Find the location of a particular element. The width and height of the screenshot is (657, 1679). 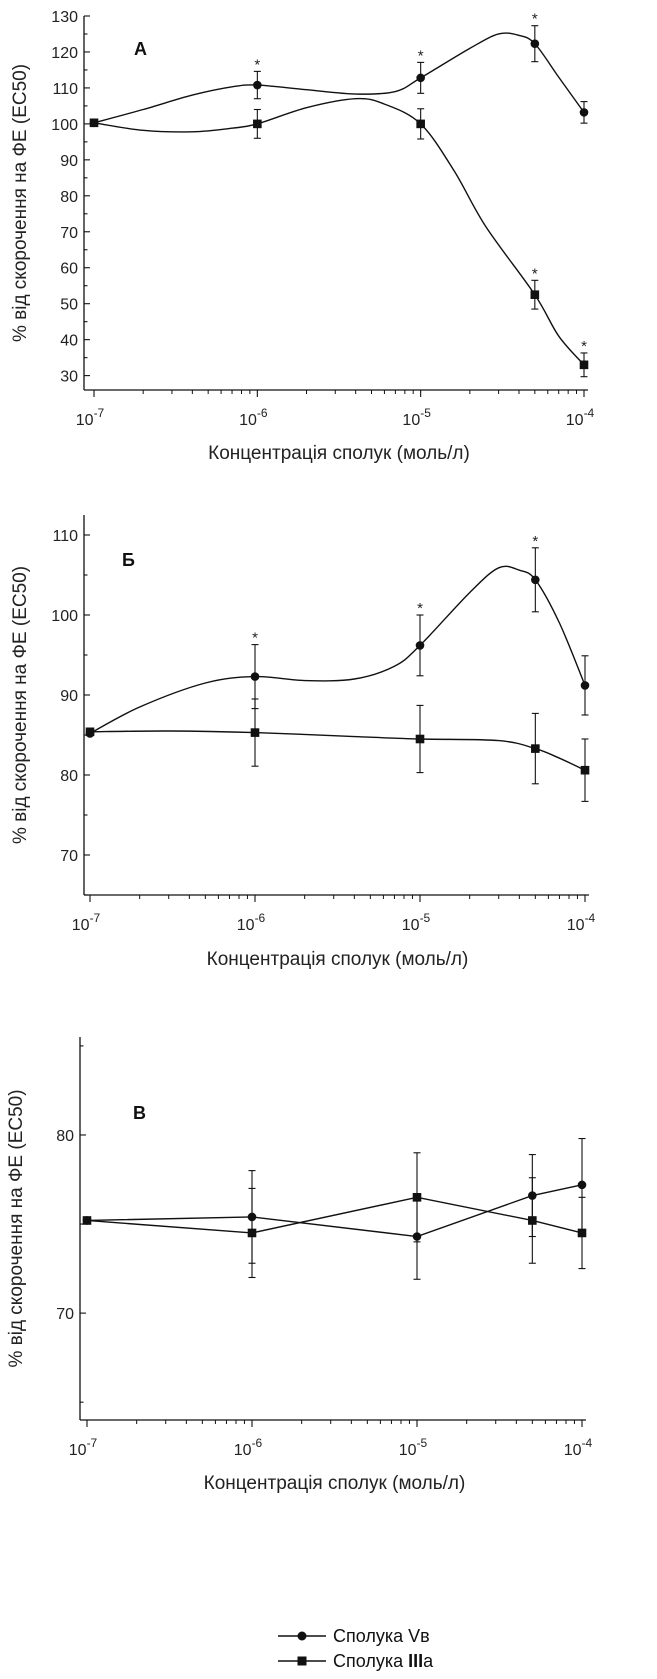

y-tick-label: 120 is located at coordinates (64, 53).